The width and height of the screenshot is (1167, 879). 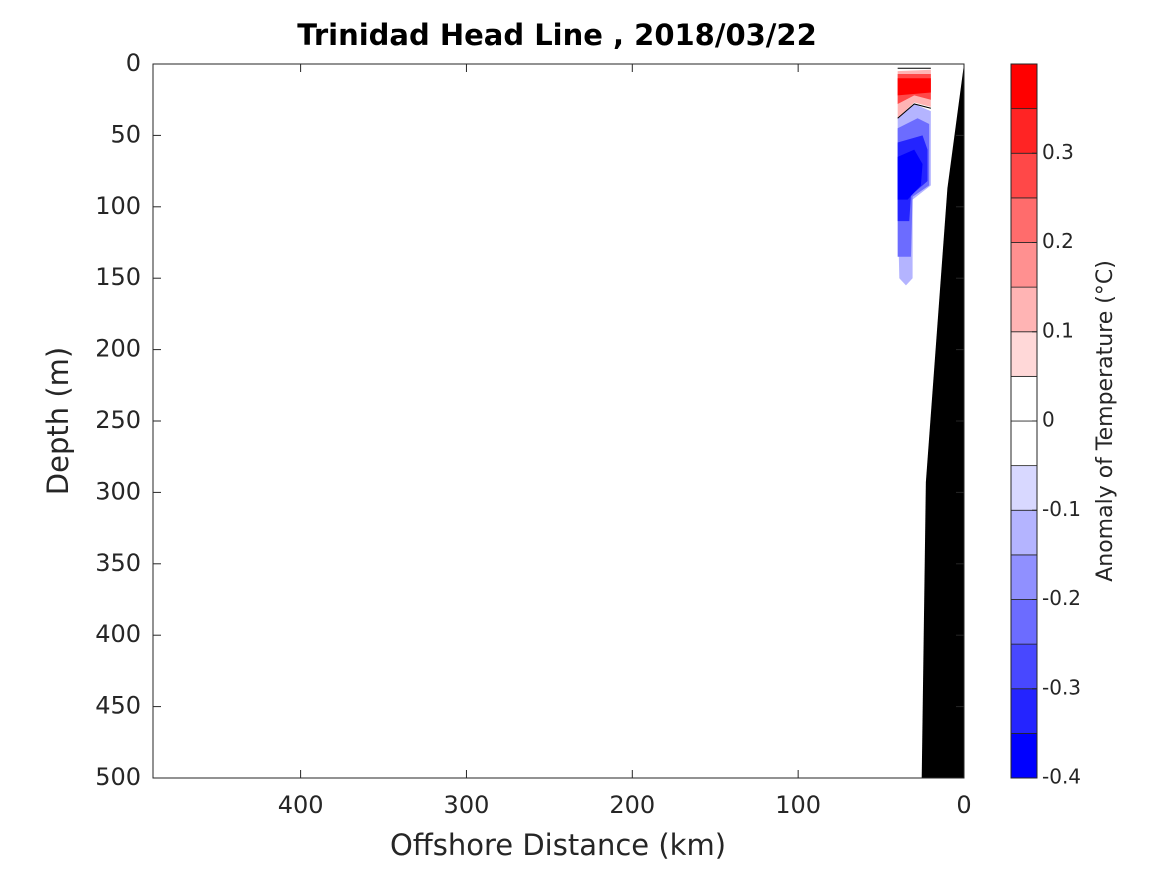 I want to click on bathymetry, so click(x=942, y=421).